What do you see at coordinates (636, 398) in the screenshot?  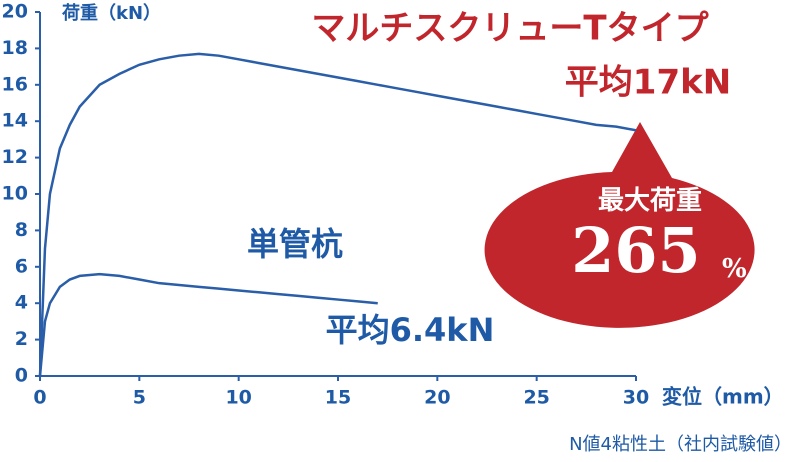 I see `x-tick-label: 30` at bounding box center [636, 398].